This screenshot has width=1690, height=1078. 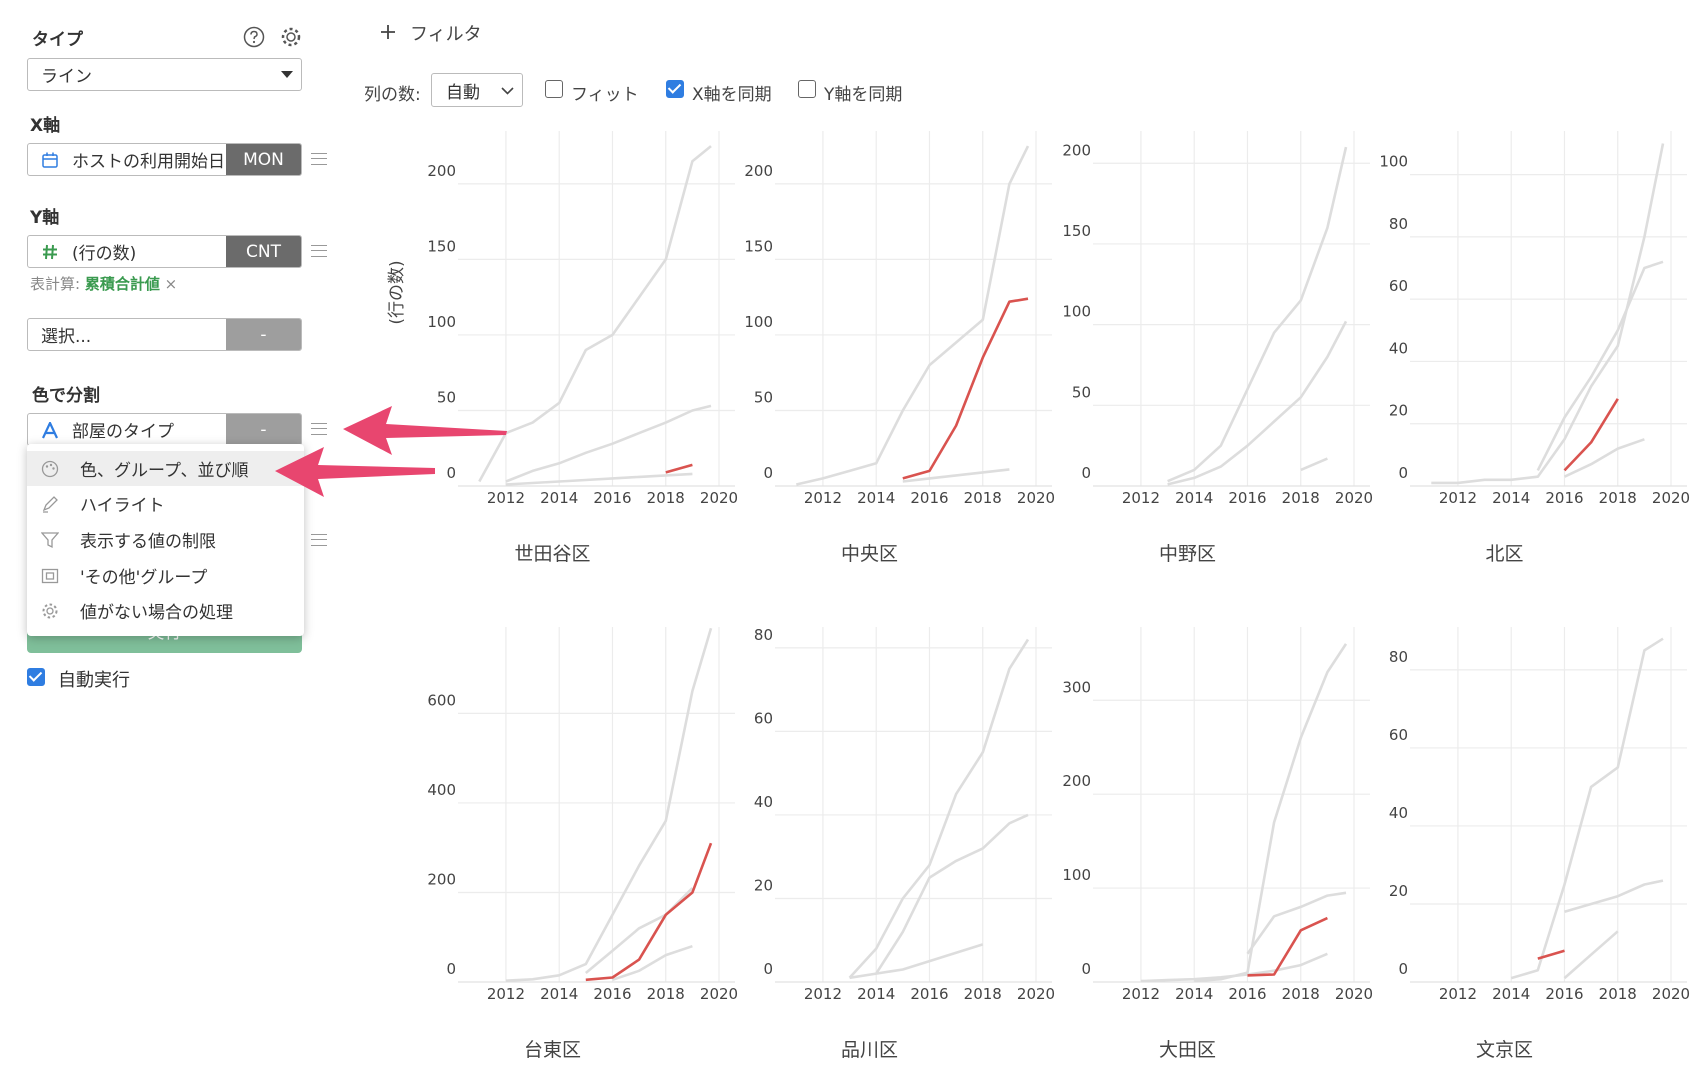 What do you see at coordinates (446, 397) in the screenshot?
I see `y-tick-label: 50` at bounding box center [446, 397].